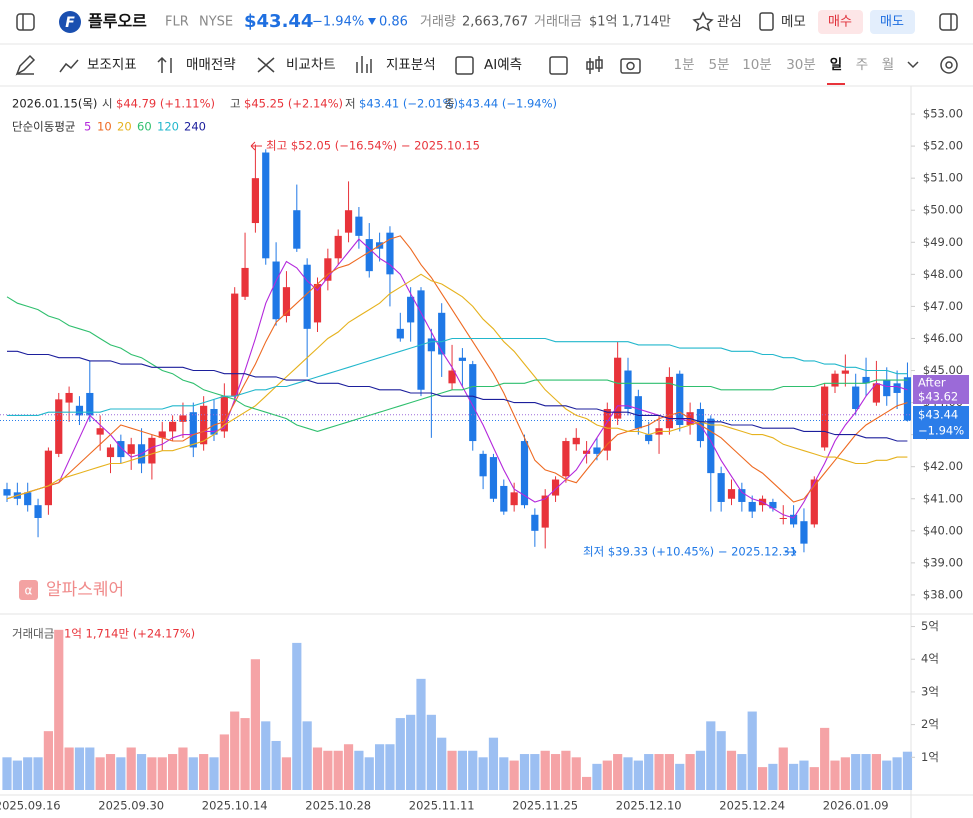 The width and height of the screenshot is (973, 818). What do you see at coordinates (757, 65) in the screenshot?
I see `period-button: 10분` at bounding box center [757, 65].